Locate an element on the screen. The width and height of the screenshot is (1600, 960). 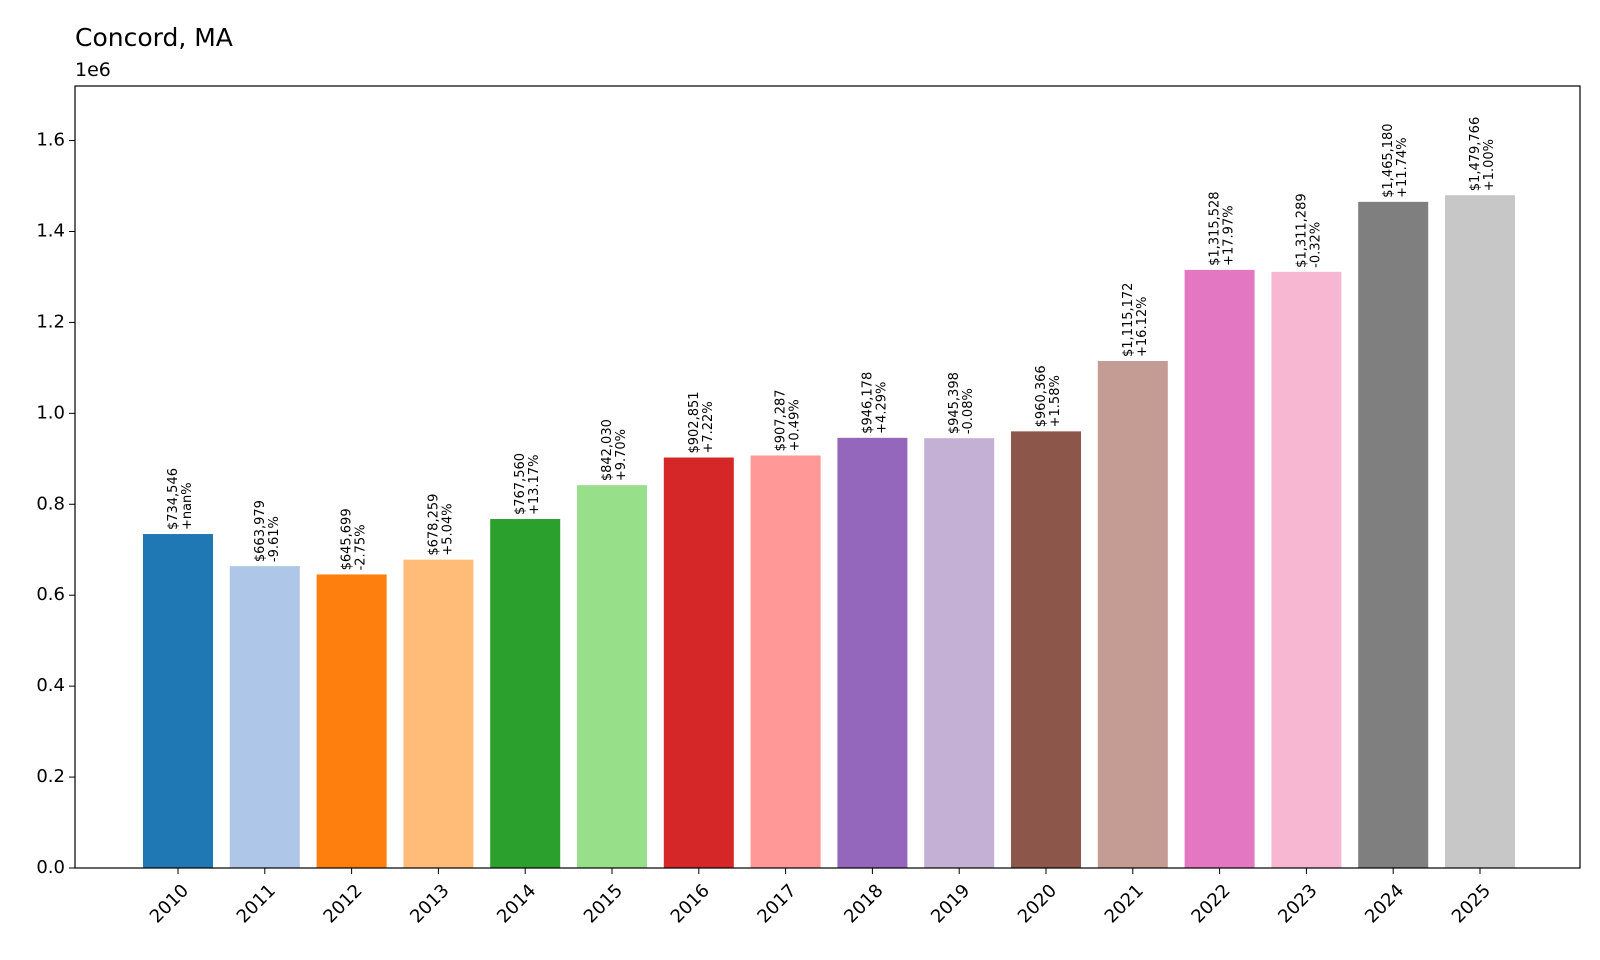
x-tick-label-2024: 2024 is located at coordinates (1384, 903).